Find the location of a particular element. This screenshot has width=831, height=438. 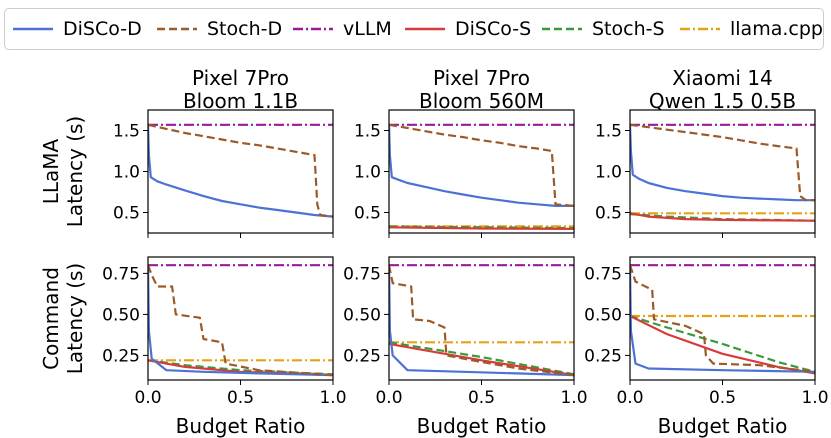

panel-0-1-ytick-label-2: 1.5 is located at coordinates (367, 132).